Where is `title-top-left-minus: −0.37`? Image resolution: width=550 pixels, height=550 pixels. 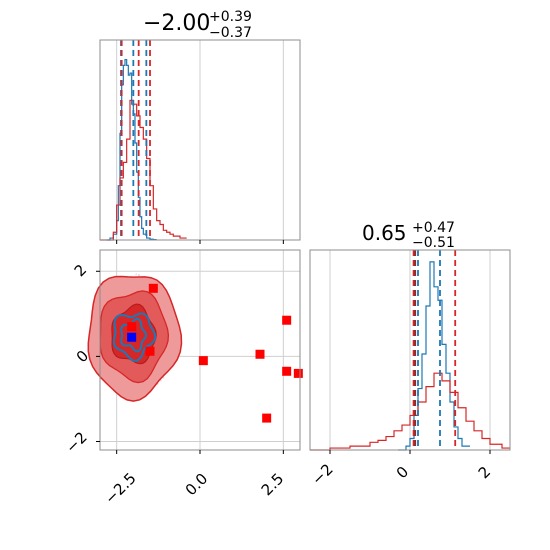 title-top-left-minus: −0.37 is located at coordinates (230, 33).